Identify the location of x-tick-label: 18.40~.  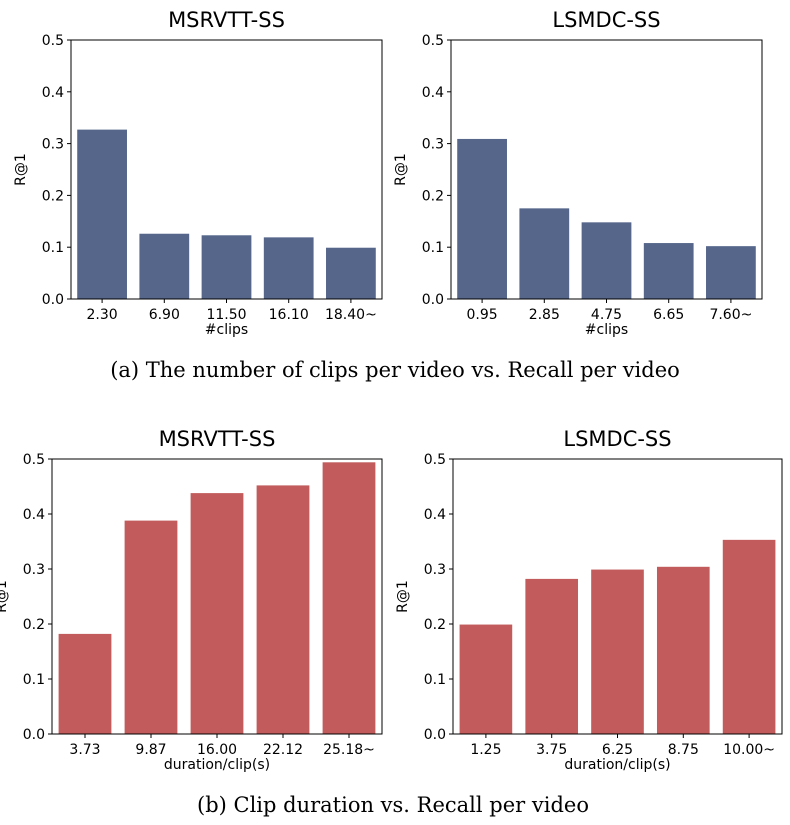
(351, 315).